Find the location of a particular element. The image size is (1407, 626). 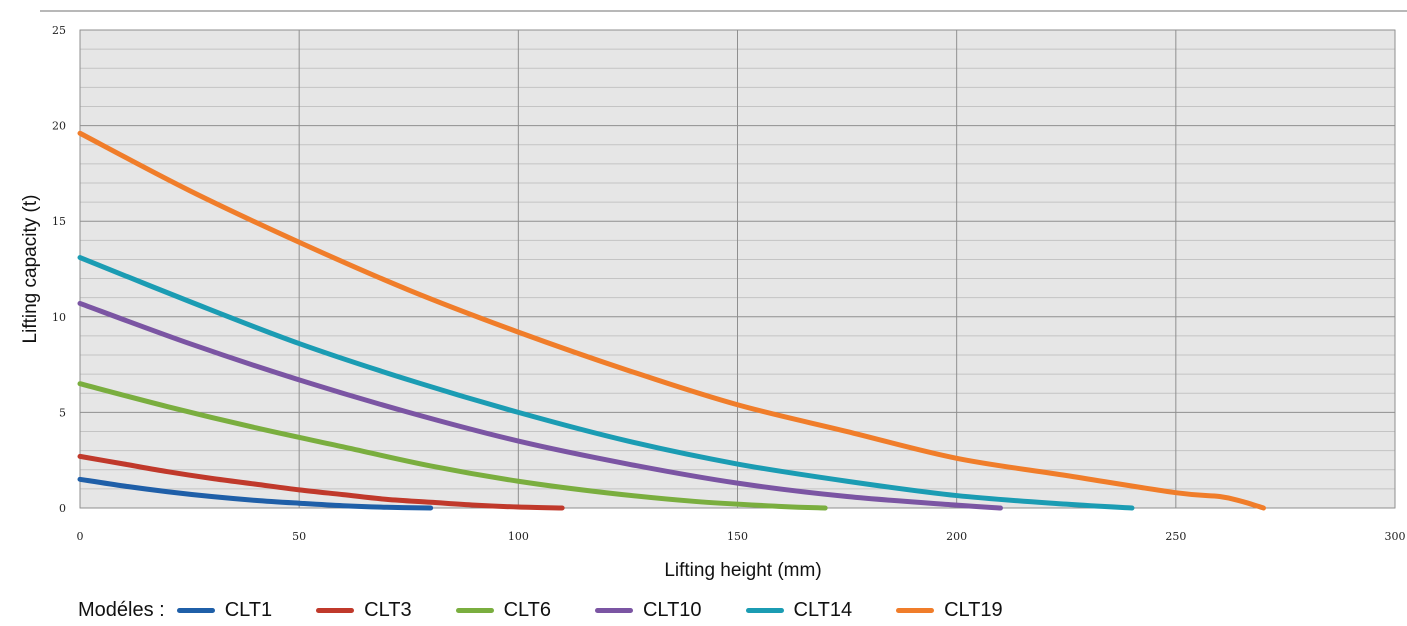

x-tick-label: 200 is located at coordinates (956, 536).